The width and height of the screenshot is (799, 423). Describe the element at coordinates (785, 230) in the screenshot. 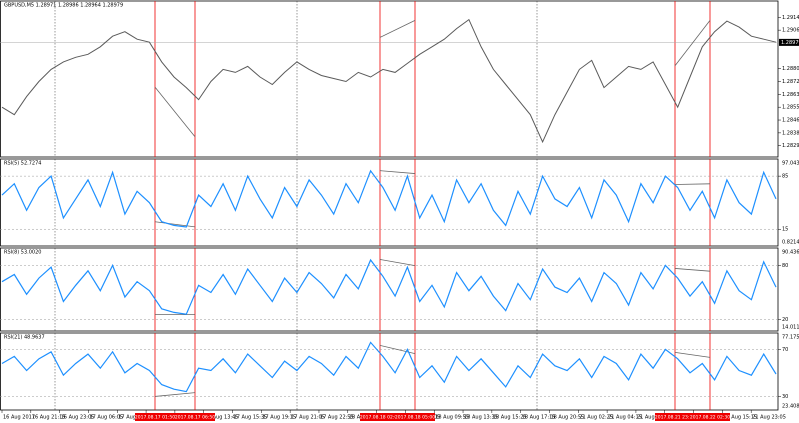

I see `y-tick-label: 15` at that location.